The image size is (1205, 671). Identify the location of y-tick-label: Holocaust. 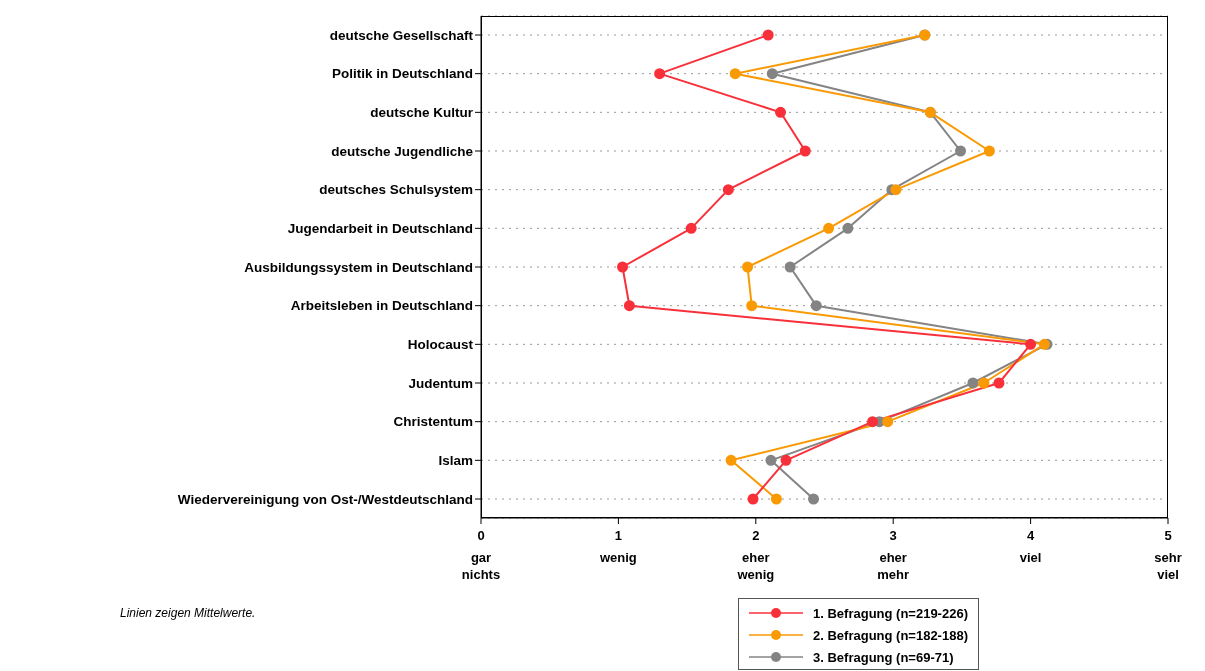
(440, 345).